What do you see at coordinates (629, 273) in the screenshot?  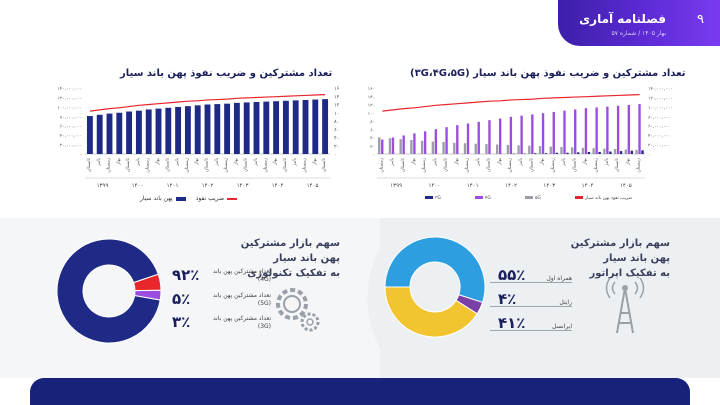 I see `op-title-line2: به تفکیک اپراتور` at bounding box center [629, 273].